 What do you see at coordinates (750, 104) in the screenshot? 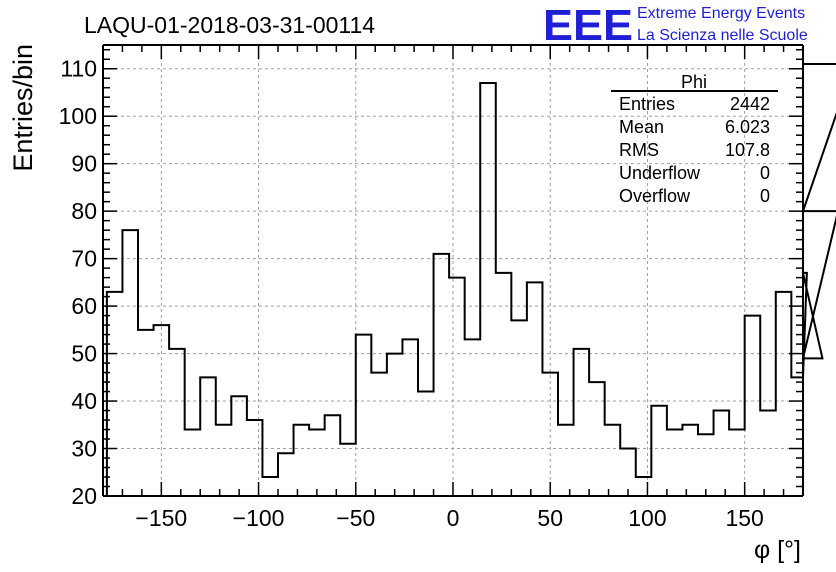
I see `stats-value: 2442` at bounding box center [750, 104].